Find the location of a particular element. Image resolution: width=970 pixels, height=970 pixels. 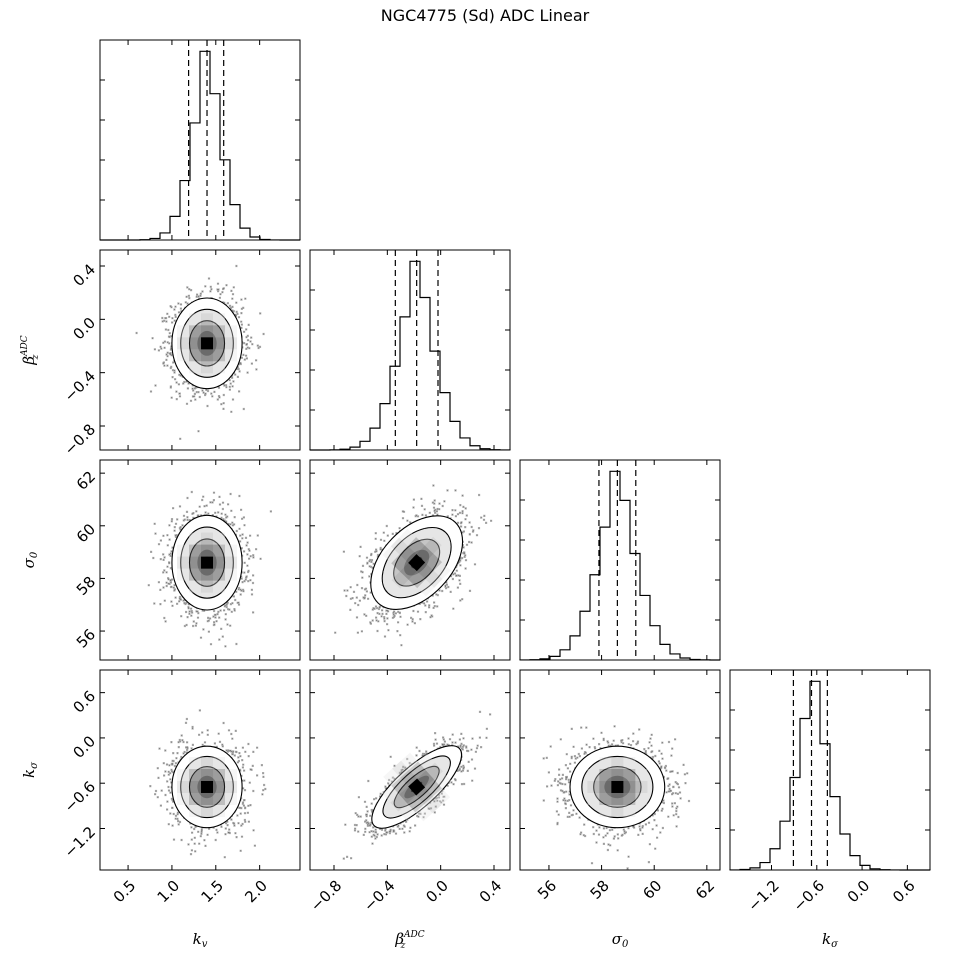

y-tick-label-3-2: 0.0 is located at coordinates (84, 747).